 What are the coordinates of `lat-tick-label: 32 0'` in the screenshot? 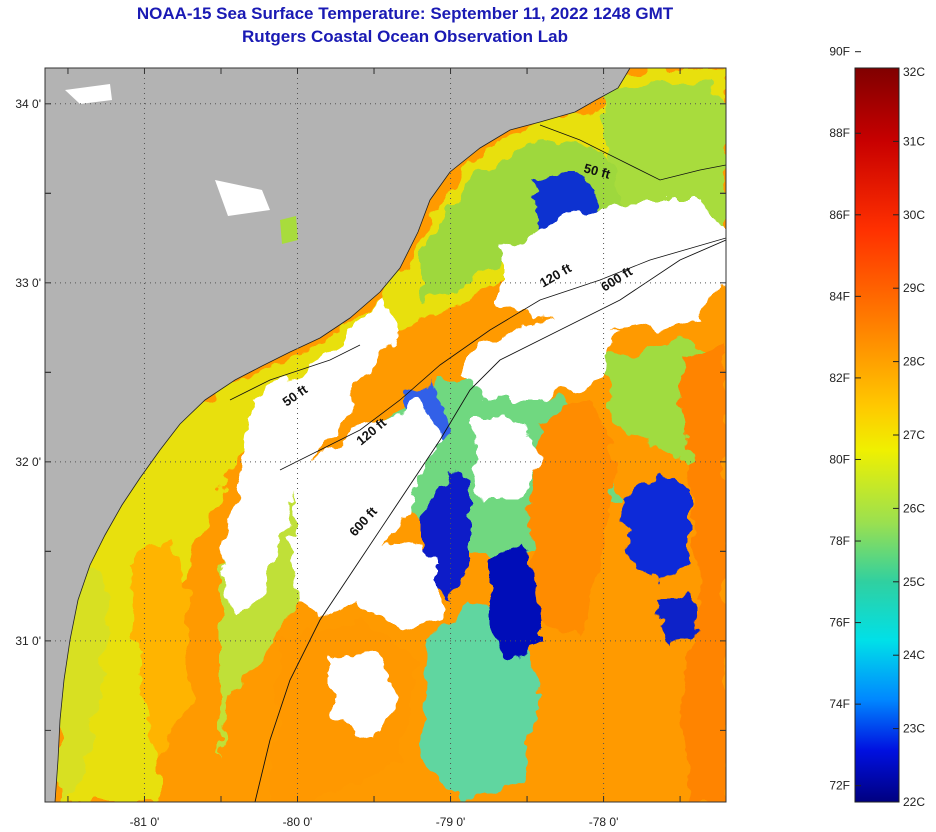 It's located at (28, 462).